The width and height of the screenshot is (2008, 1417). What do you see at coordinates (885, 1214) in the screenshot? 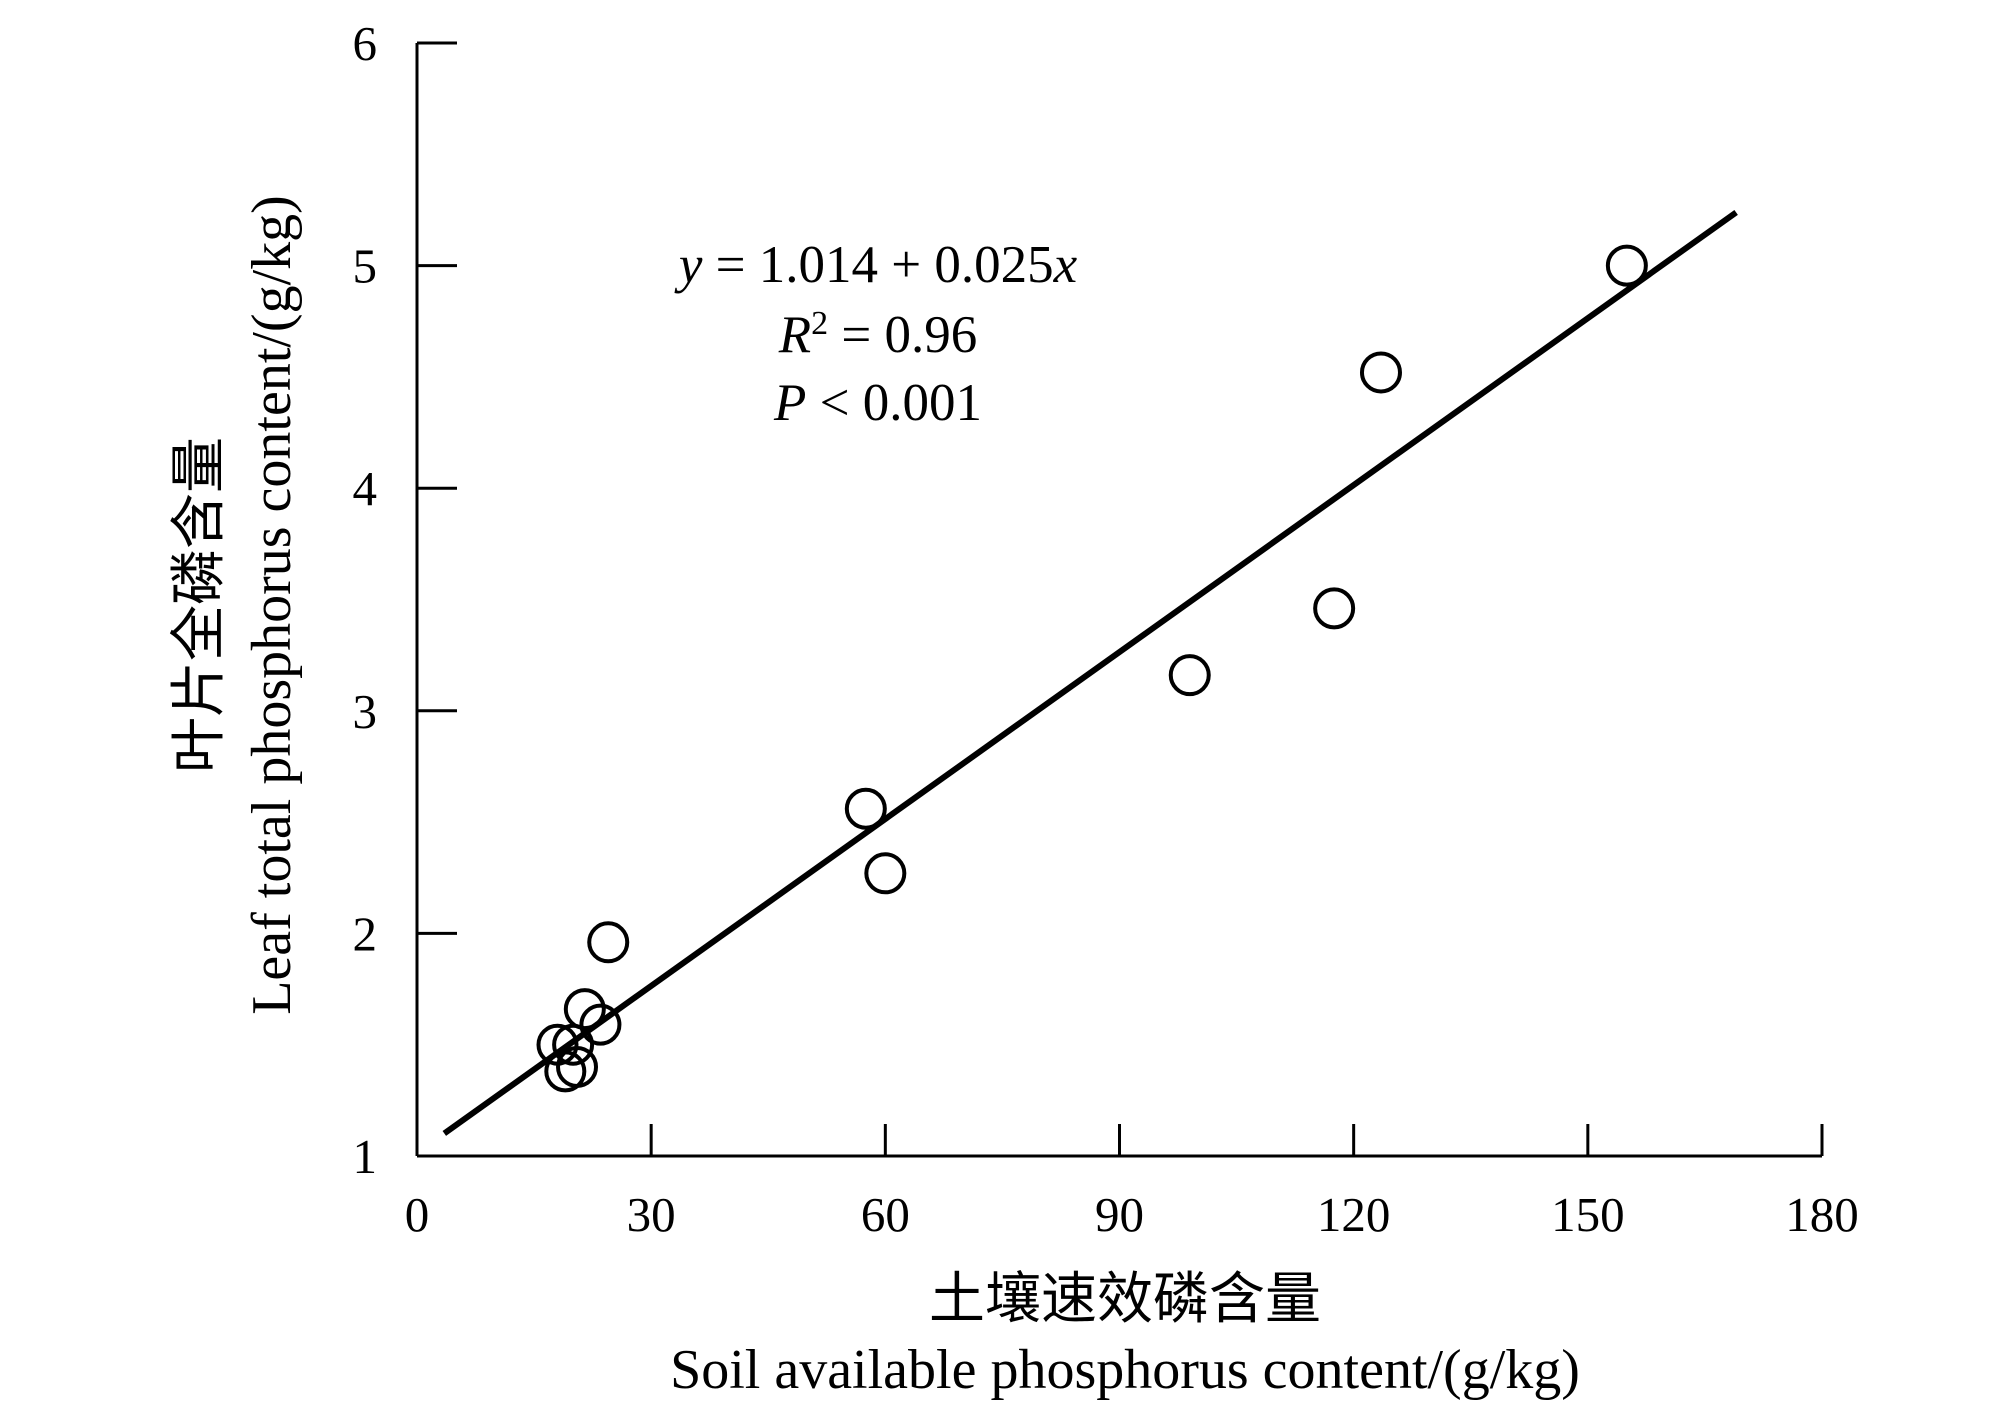
I see `x-tick-label: 60` at bounding box center [885, 1214].